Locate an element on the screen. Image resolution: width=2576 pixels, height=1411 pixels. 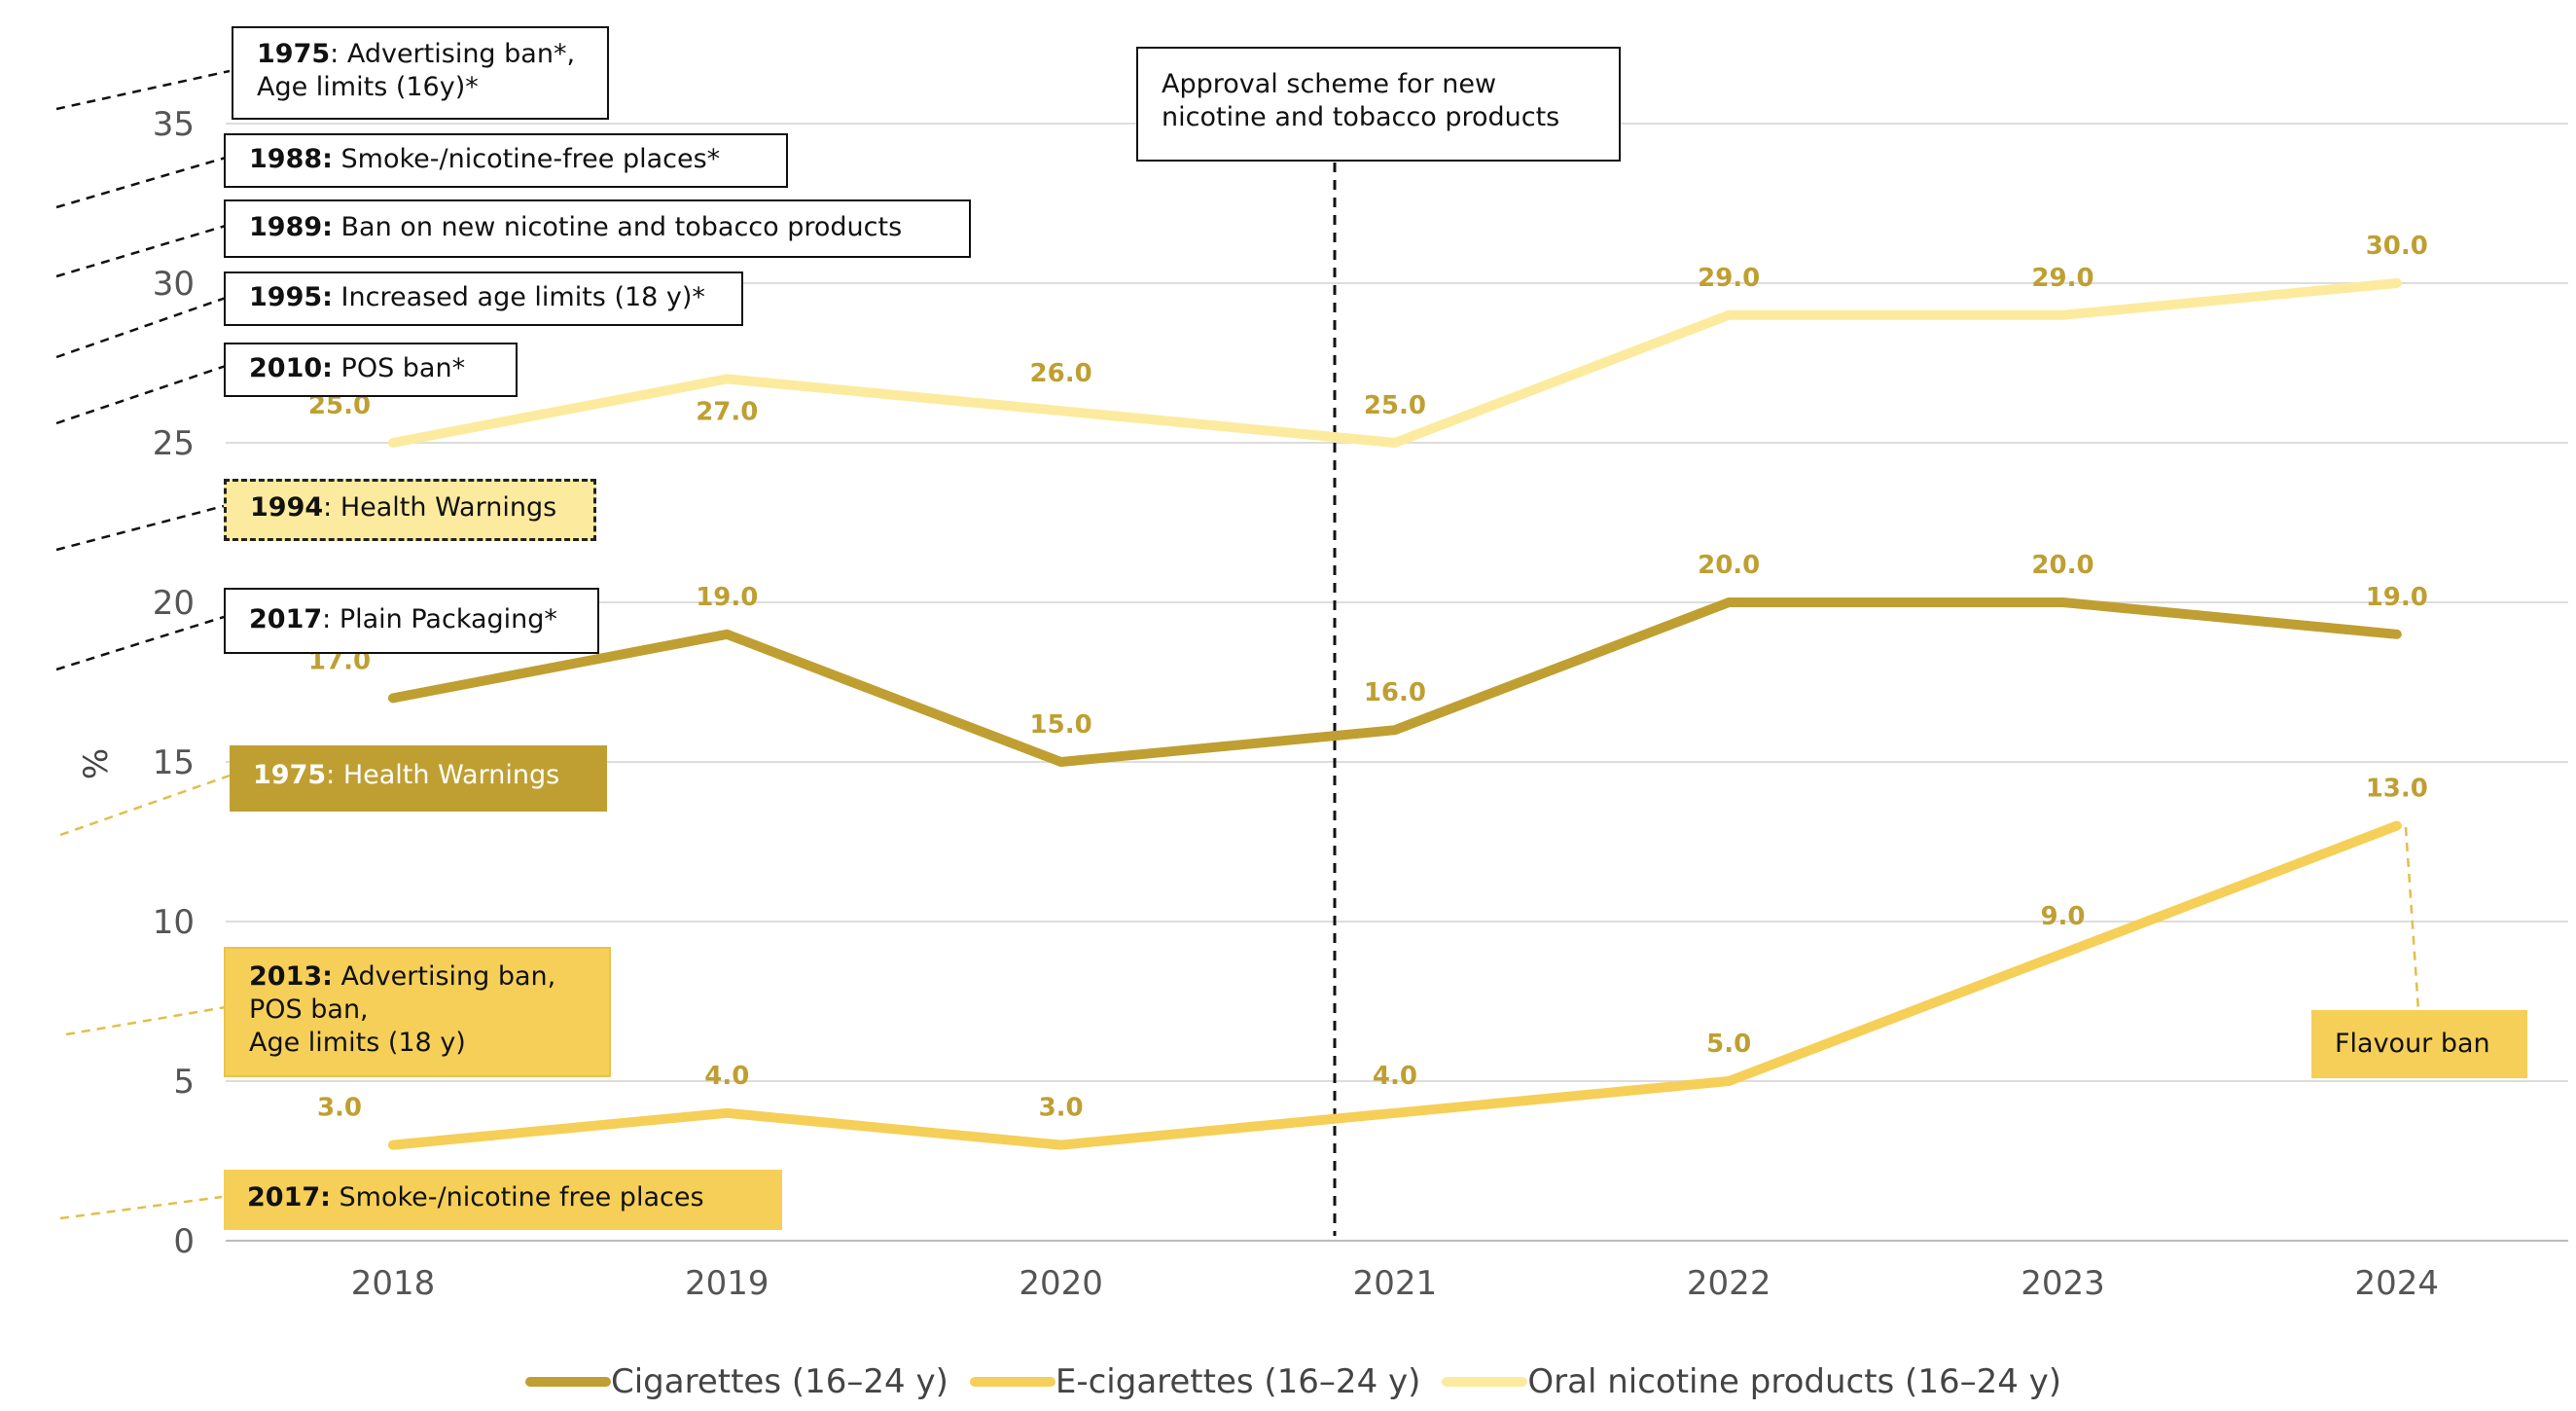
data-label-oral-nicotine-2020: 26.0 is located at coordinates (1061, 373).